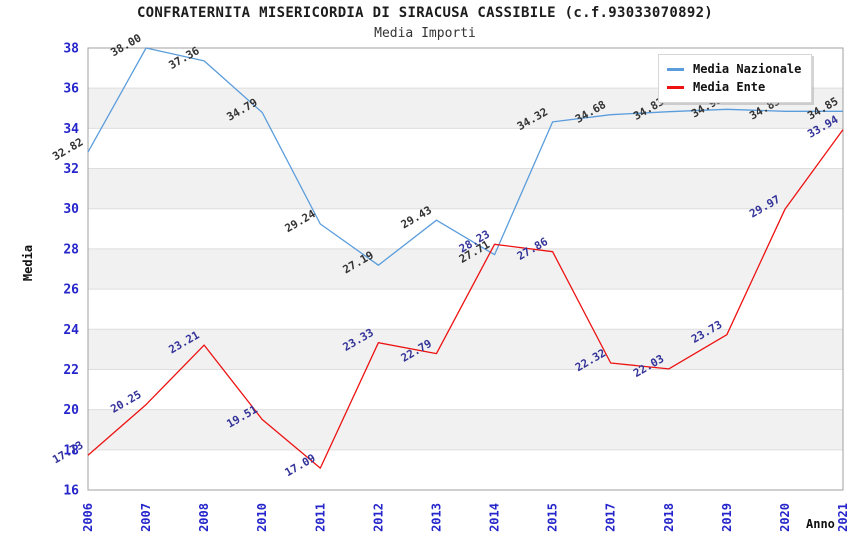 The height and width of the screenshot is (550, 850). Describe the element at coordinates (262, 517) in the screenshot. I see `x-tick-label: 2010` at that location.